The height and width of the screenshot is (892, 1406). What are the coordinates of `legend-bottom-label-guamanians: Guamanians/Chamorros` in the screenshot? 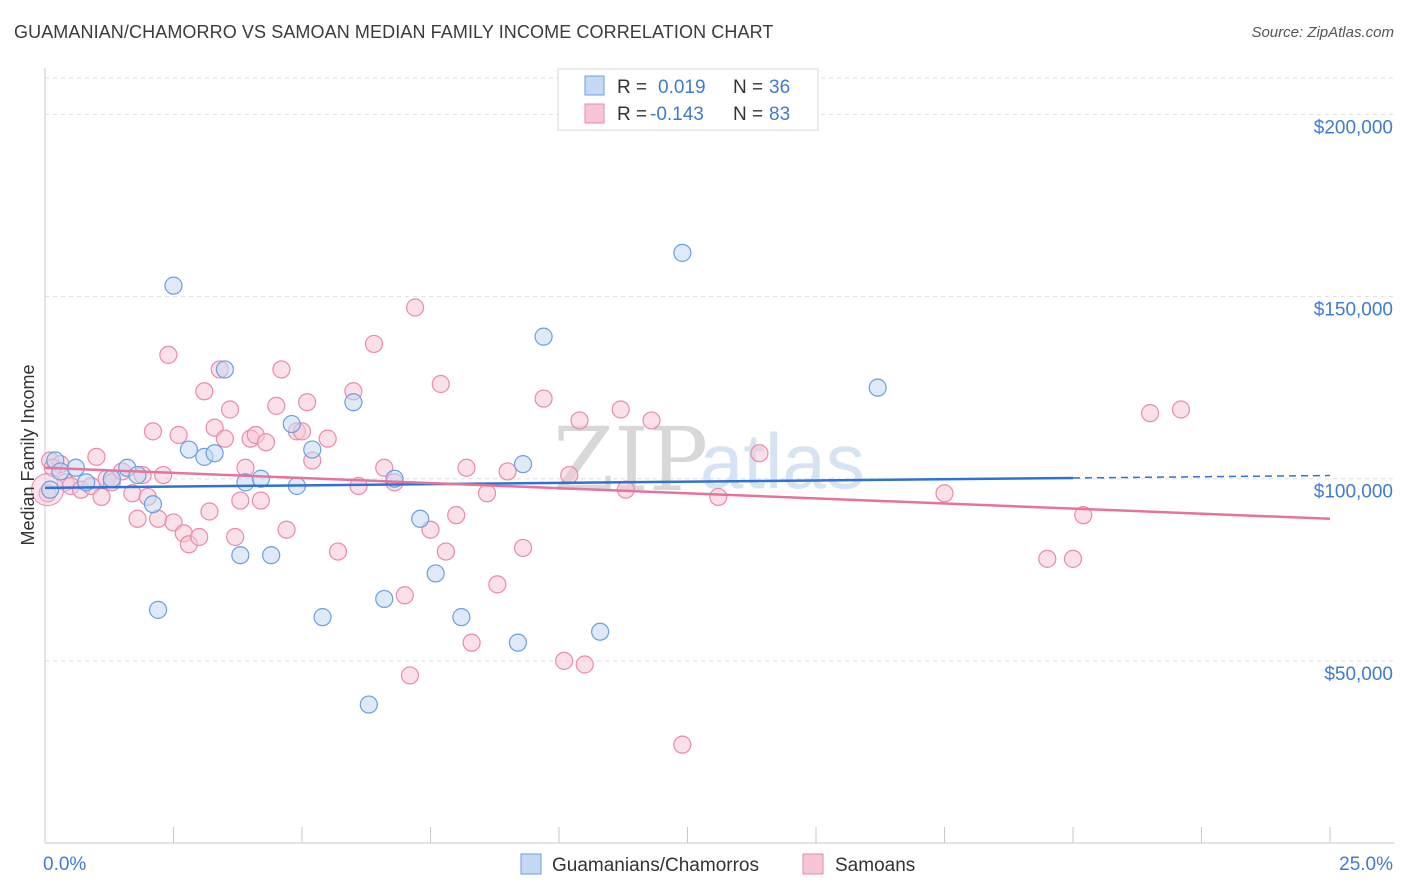 It's located at (655, 865).